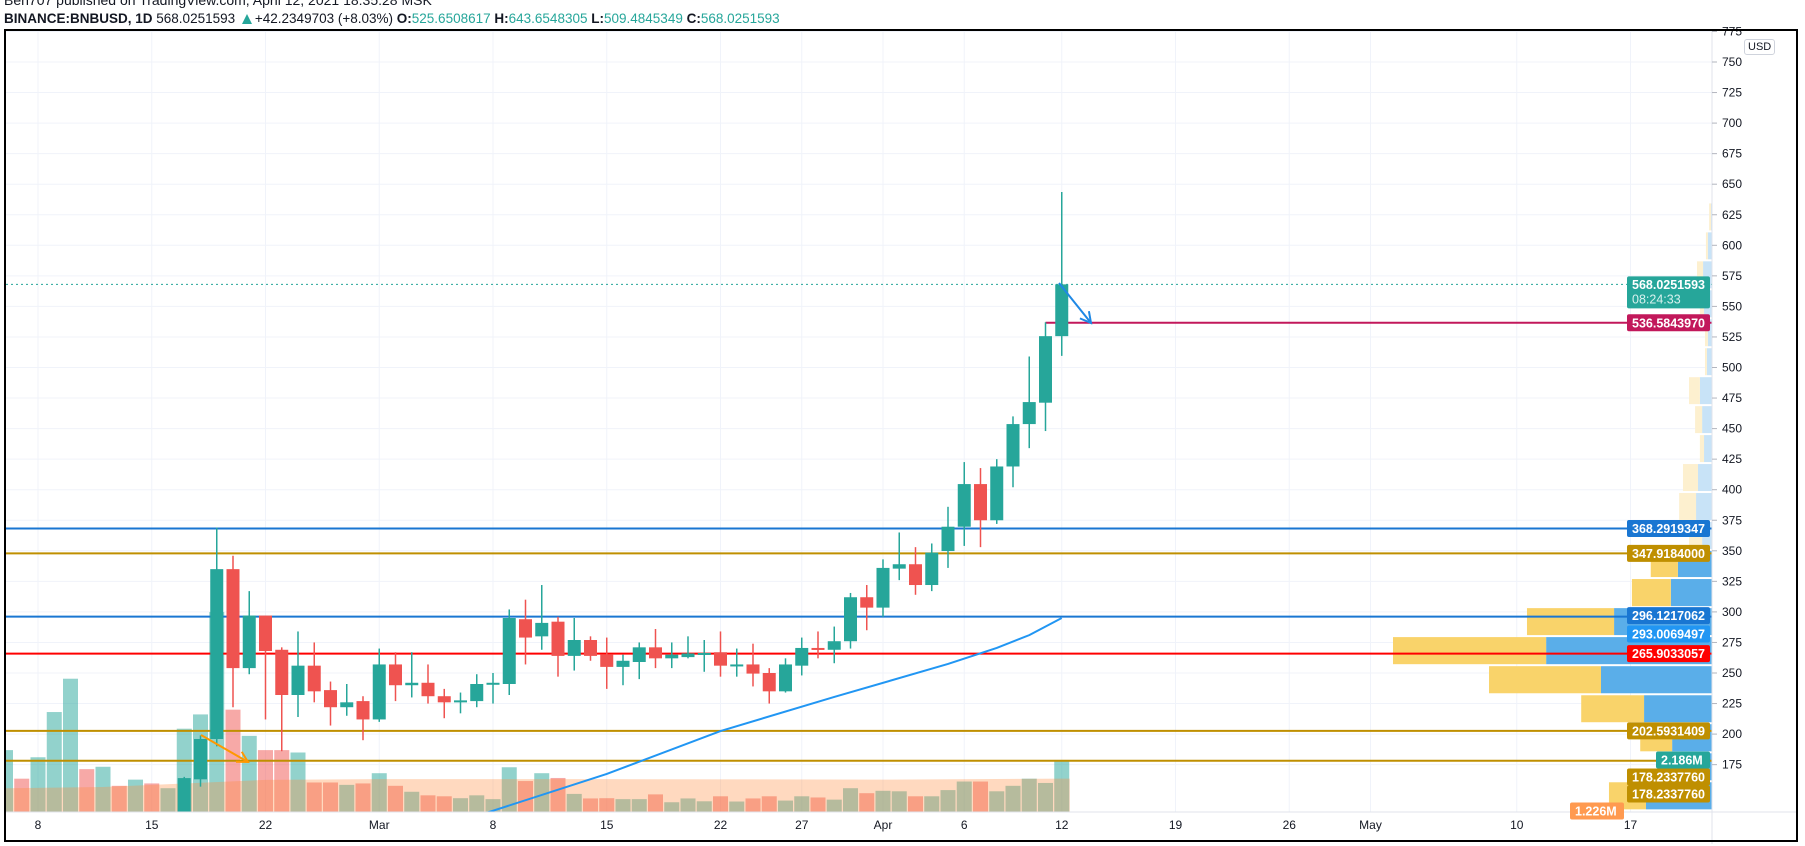  What do you see at coordinates (1732, 31) in the screenshot?
I see `price-tick-label: 775` at bounding box center [1732, 31].